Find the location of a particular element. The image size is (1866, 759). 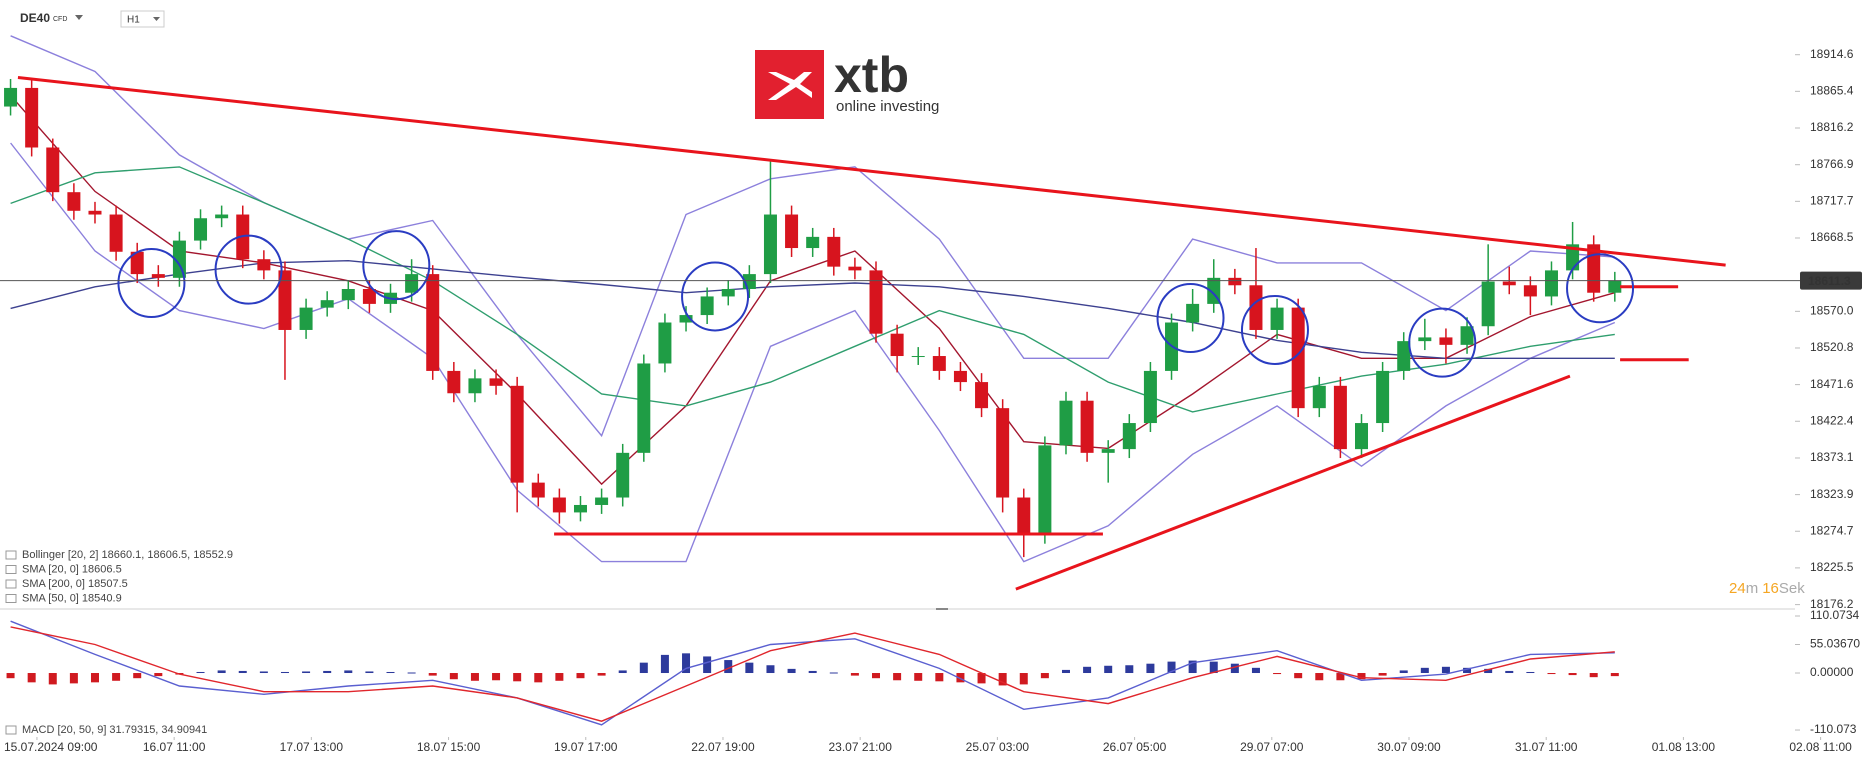

x-tick-label: 25.07 03:00 is located at coordinates (998, 747).